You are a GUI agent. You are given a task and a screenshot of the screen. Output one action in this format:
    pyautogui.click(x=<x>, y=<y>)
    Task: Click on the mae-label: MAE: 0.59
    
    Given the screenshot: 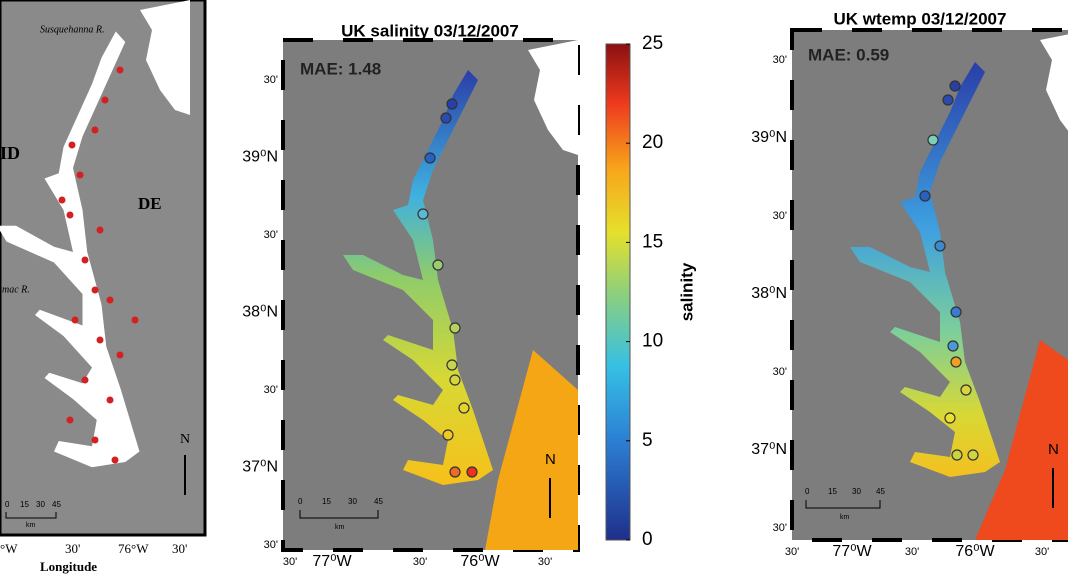 What is the action you would take?
    pyautogui.click(x=848, y=54)
    